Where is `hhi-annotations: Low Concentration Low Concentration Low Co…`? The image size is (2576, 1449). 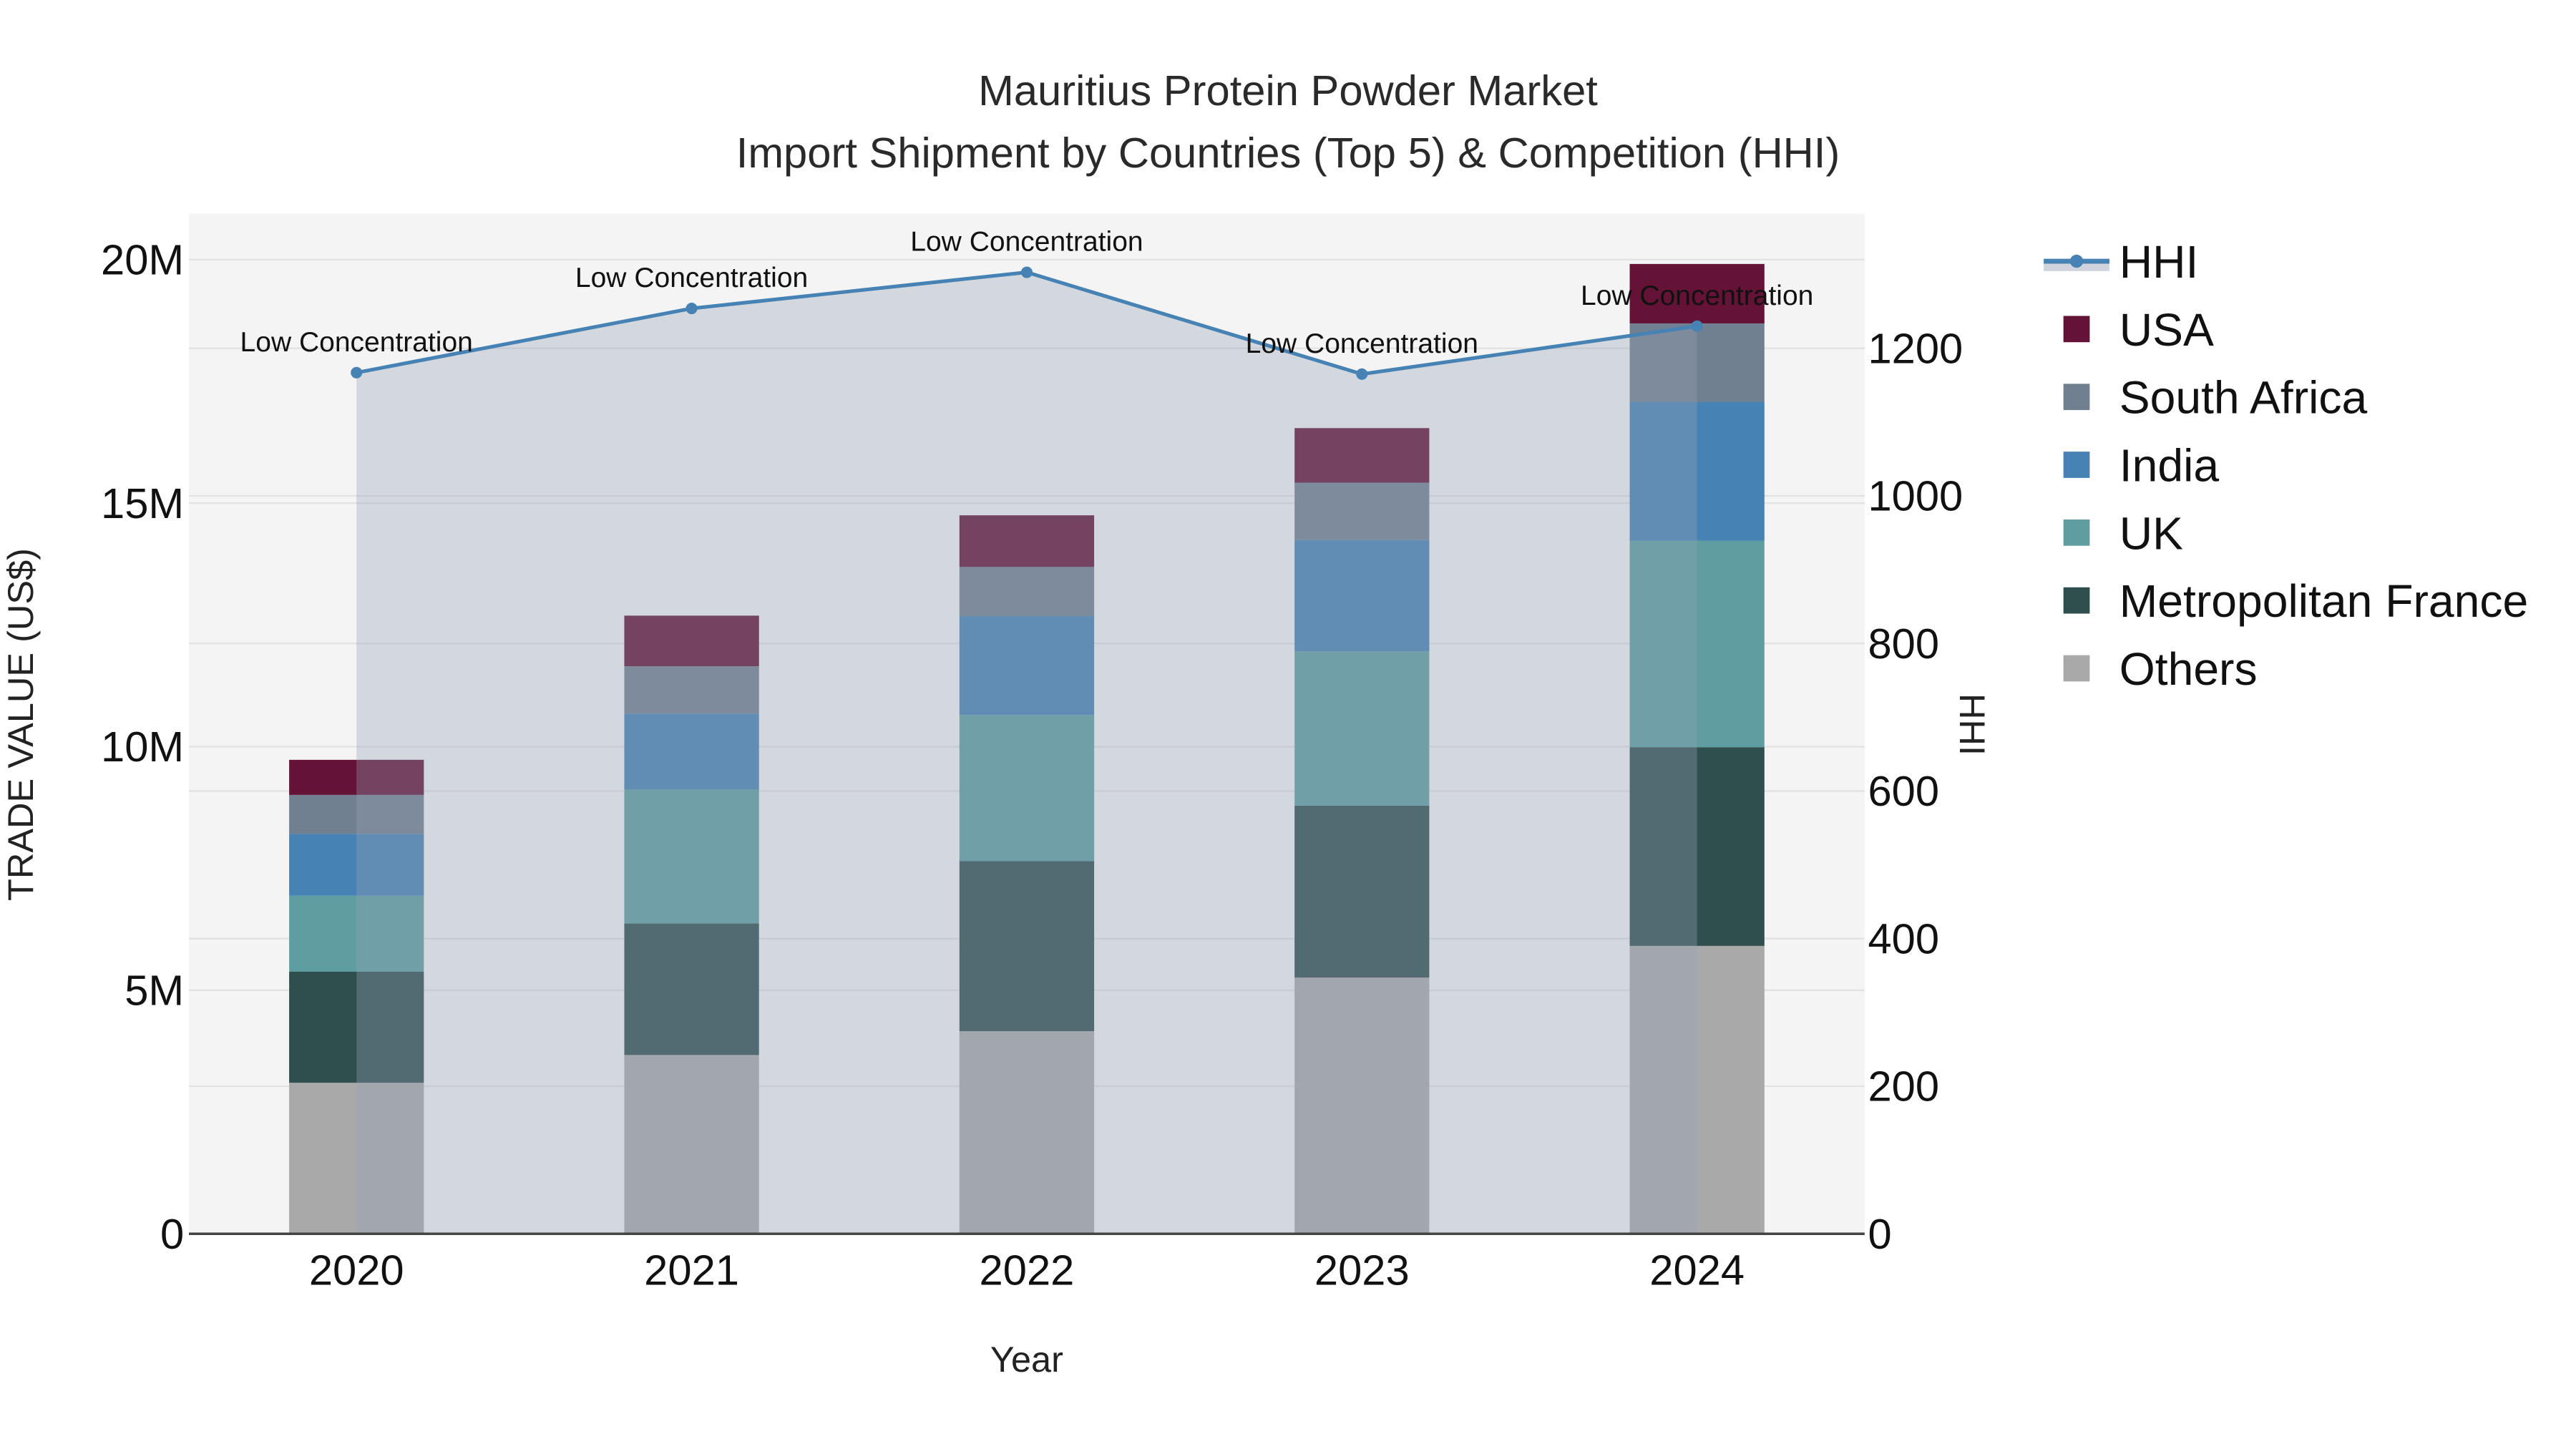
hhi-annotations: Low Concentration Low Concentration Low Co… is located at coordinates (1027, 293).